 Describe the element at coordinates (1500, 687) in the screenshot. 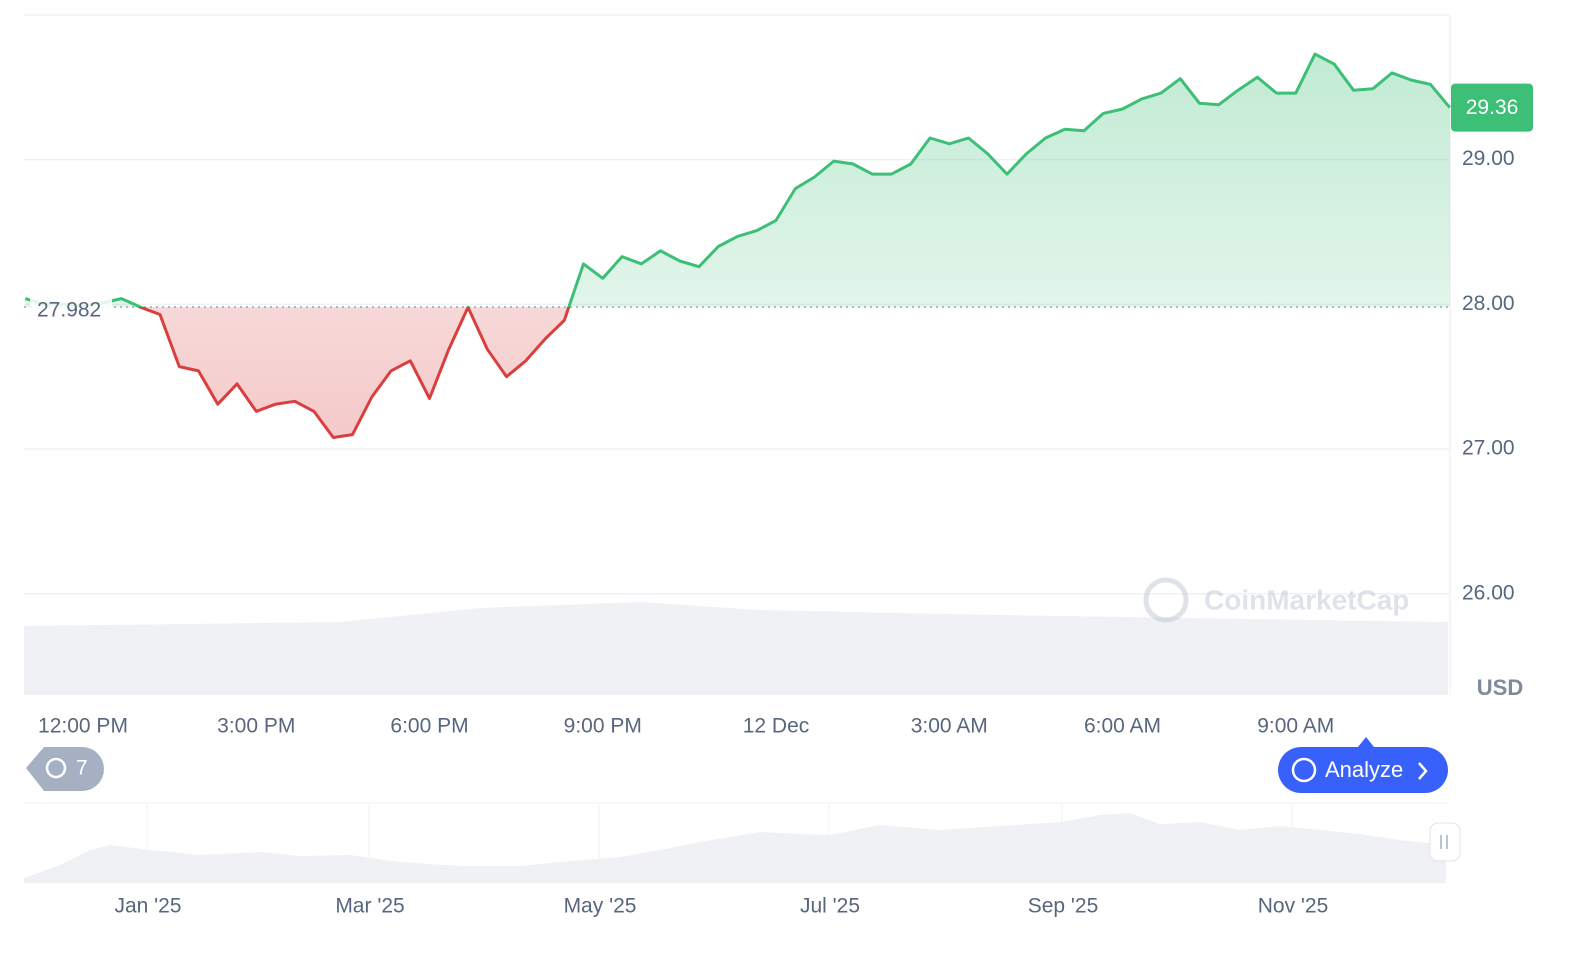

I see `currency-label: USD` at that location.